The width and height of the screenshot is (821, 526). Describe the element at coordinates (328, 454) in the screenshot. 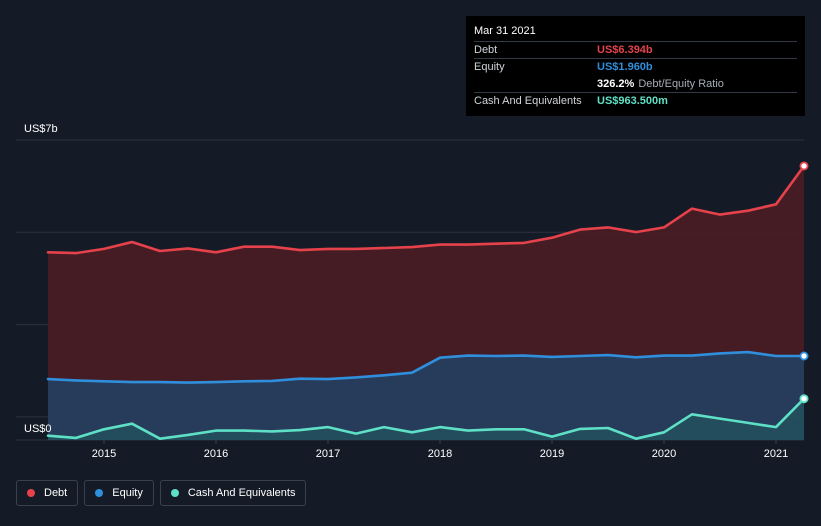

I see `x-tick-label: 2017` at that location.